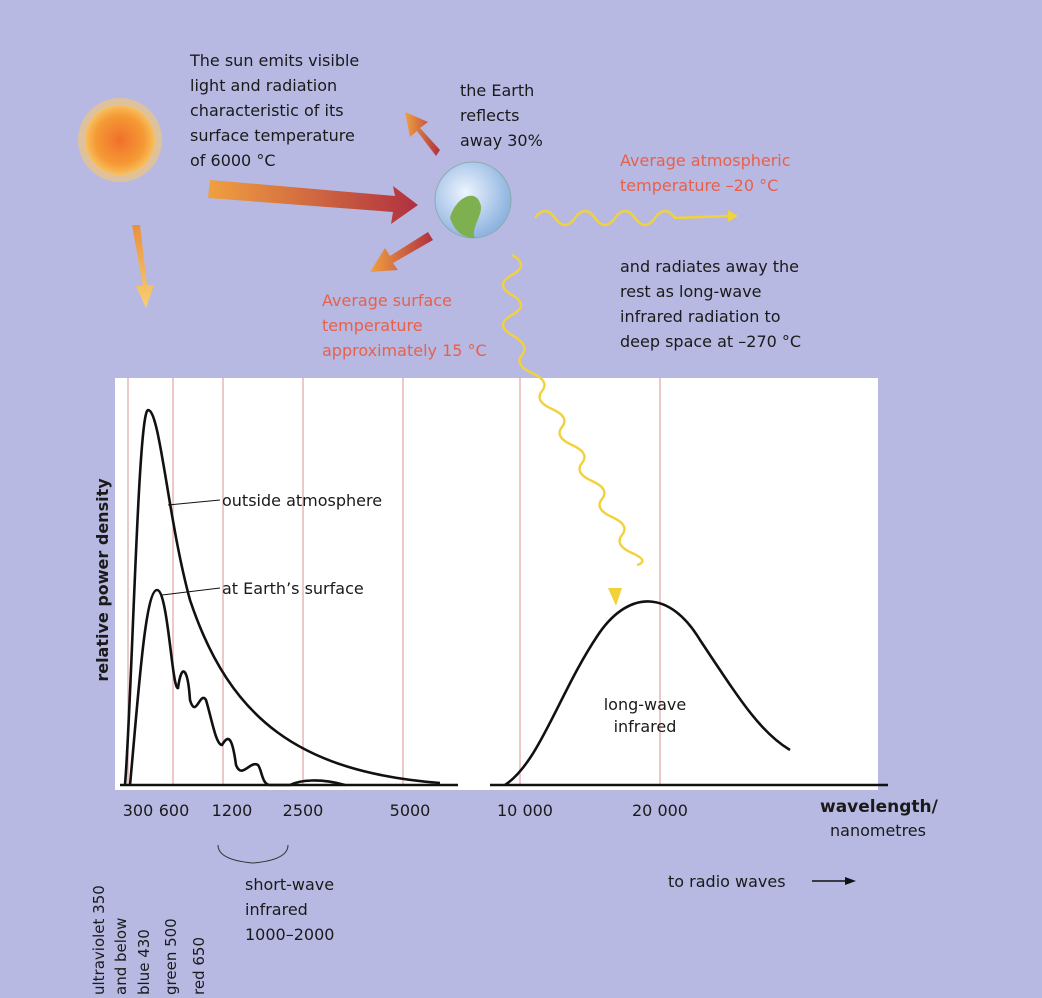  I want to click on surface-text: approximately 15 °C, so click(404, 350).